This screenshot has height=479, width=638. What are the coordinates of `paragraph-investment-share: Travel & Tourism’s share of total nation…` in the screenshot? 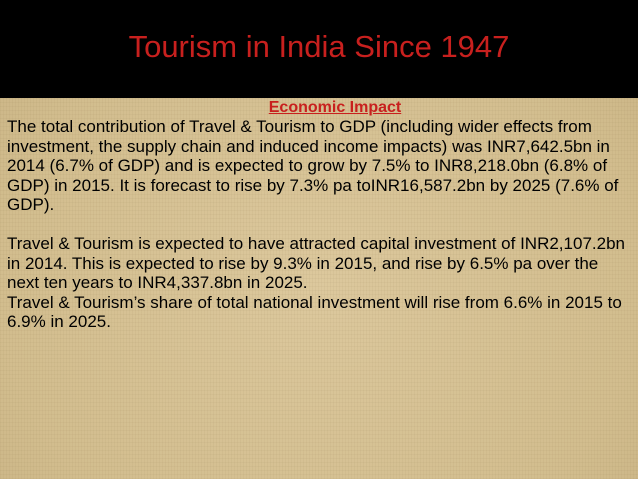 It's located at (314, 312).